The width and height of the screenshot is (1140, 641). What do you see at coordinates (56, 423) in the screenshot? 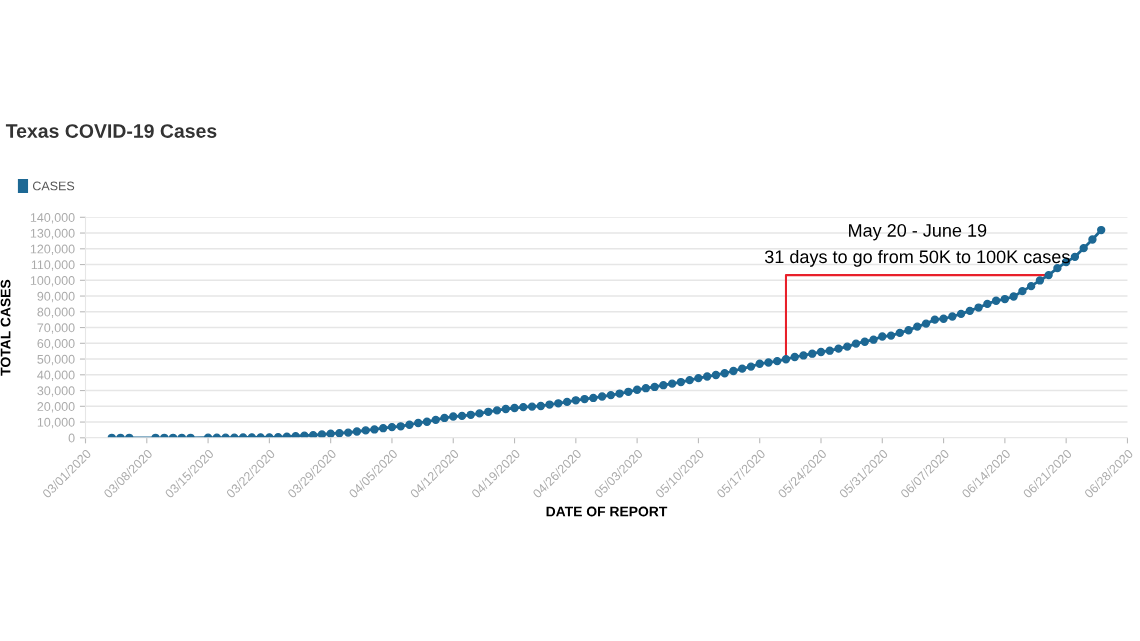
I see `y-tick-label: 10,000` at bounding box center [56, 423].